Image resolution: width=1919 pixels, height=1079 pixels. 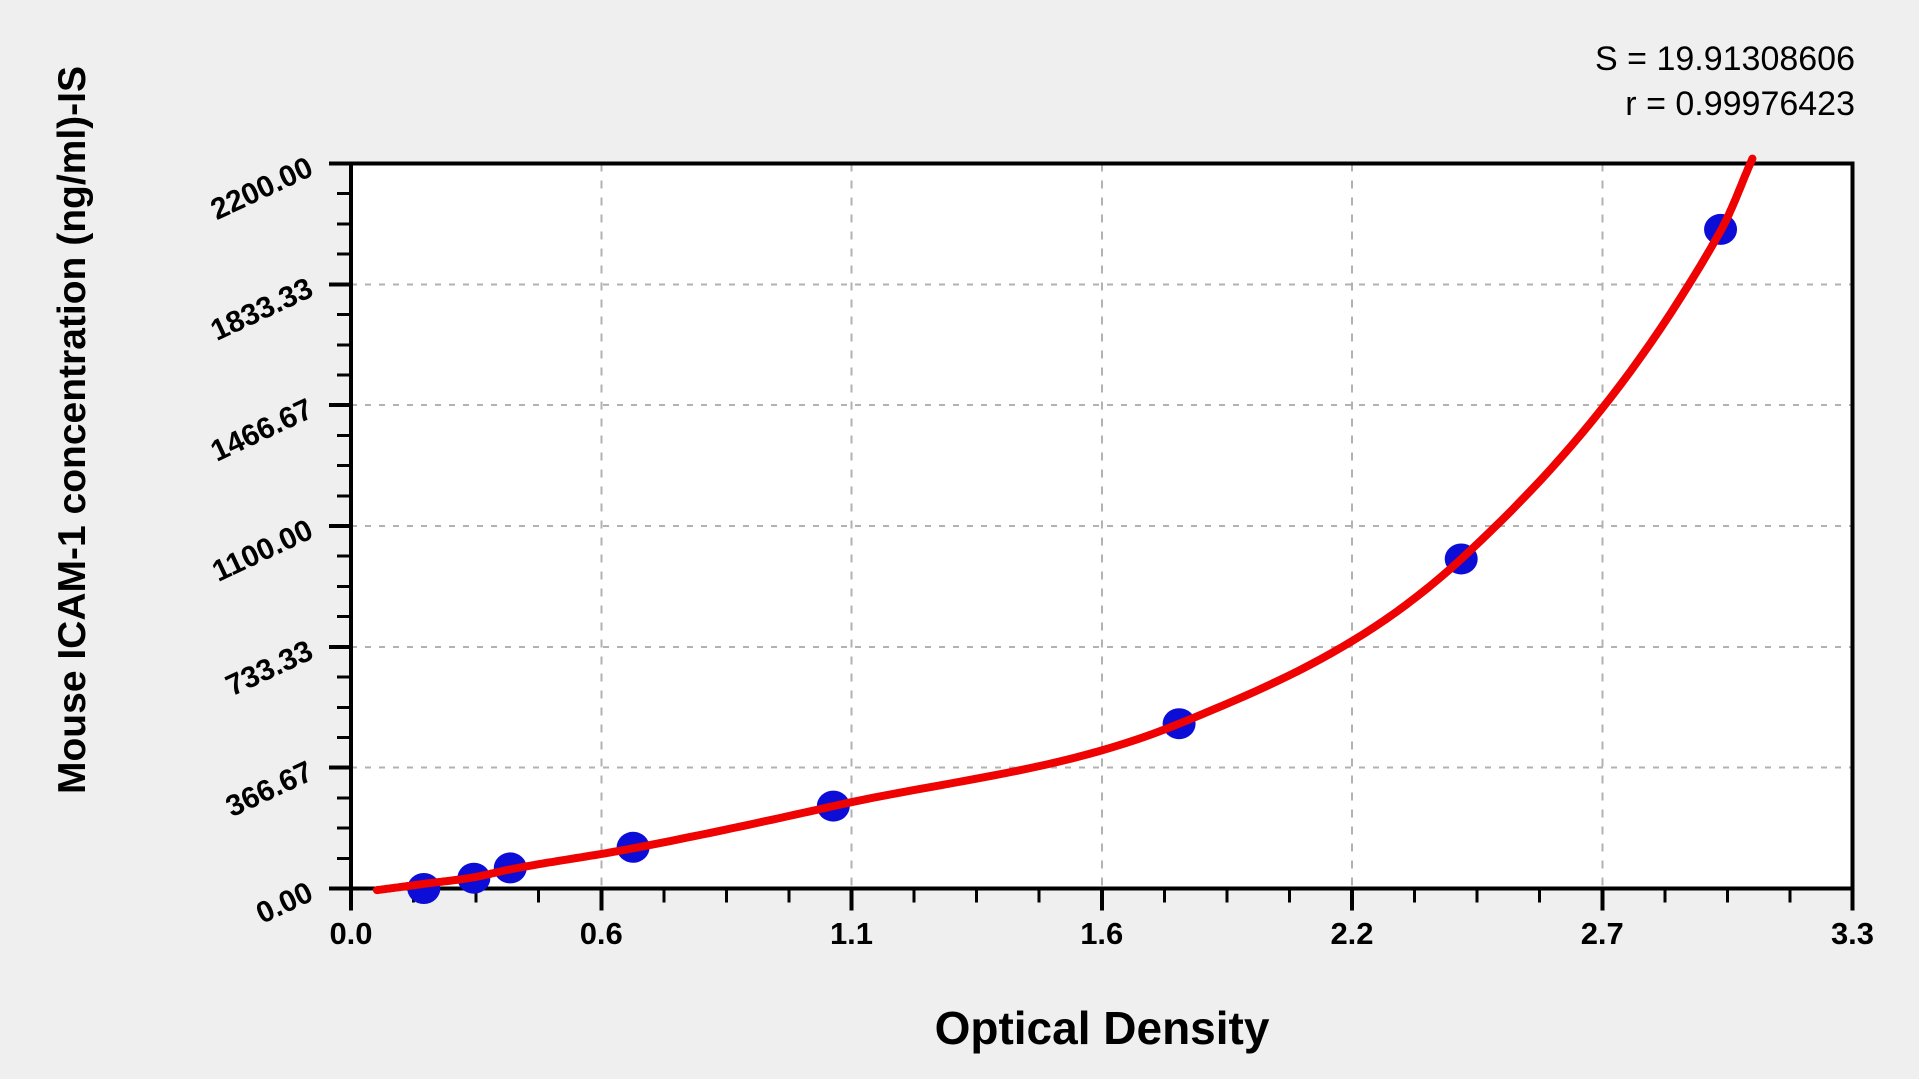 What do you see at coordinates (1740, 104) in the screenshot?
I see `stat-r-value: r = 0.99976423` at bounding box center [1740, 104].